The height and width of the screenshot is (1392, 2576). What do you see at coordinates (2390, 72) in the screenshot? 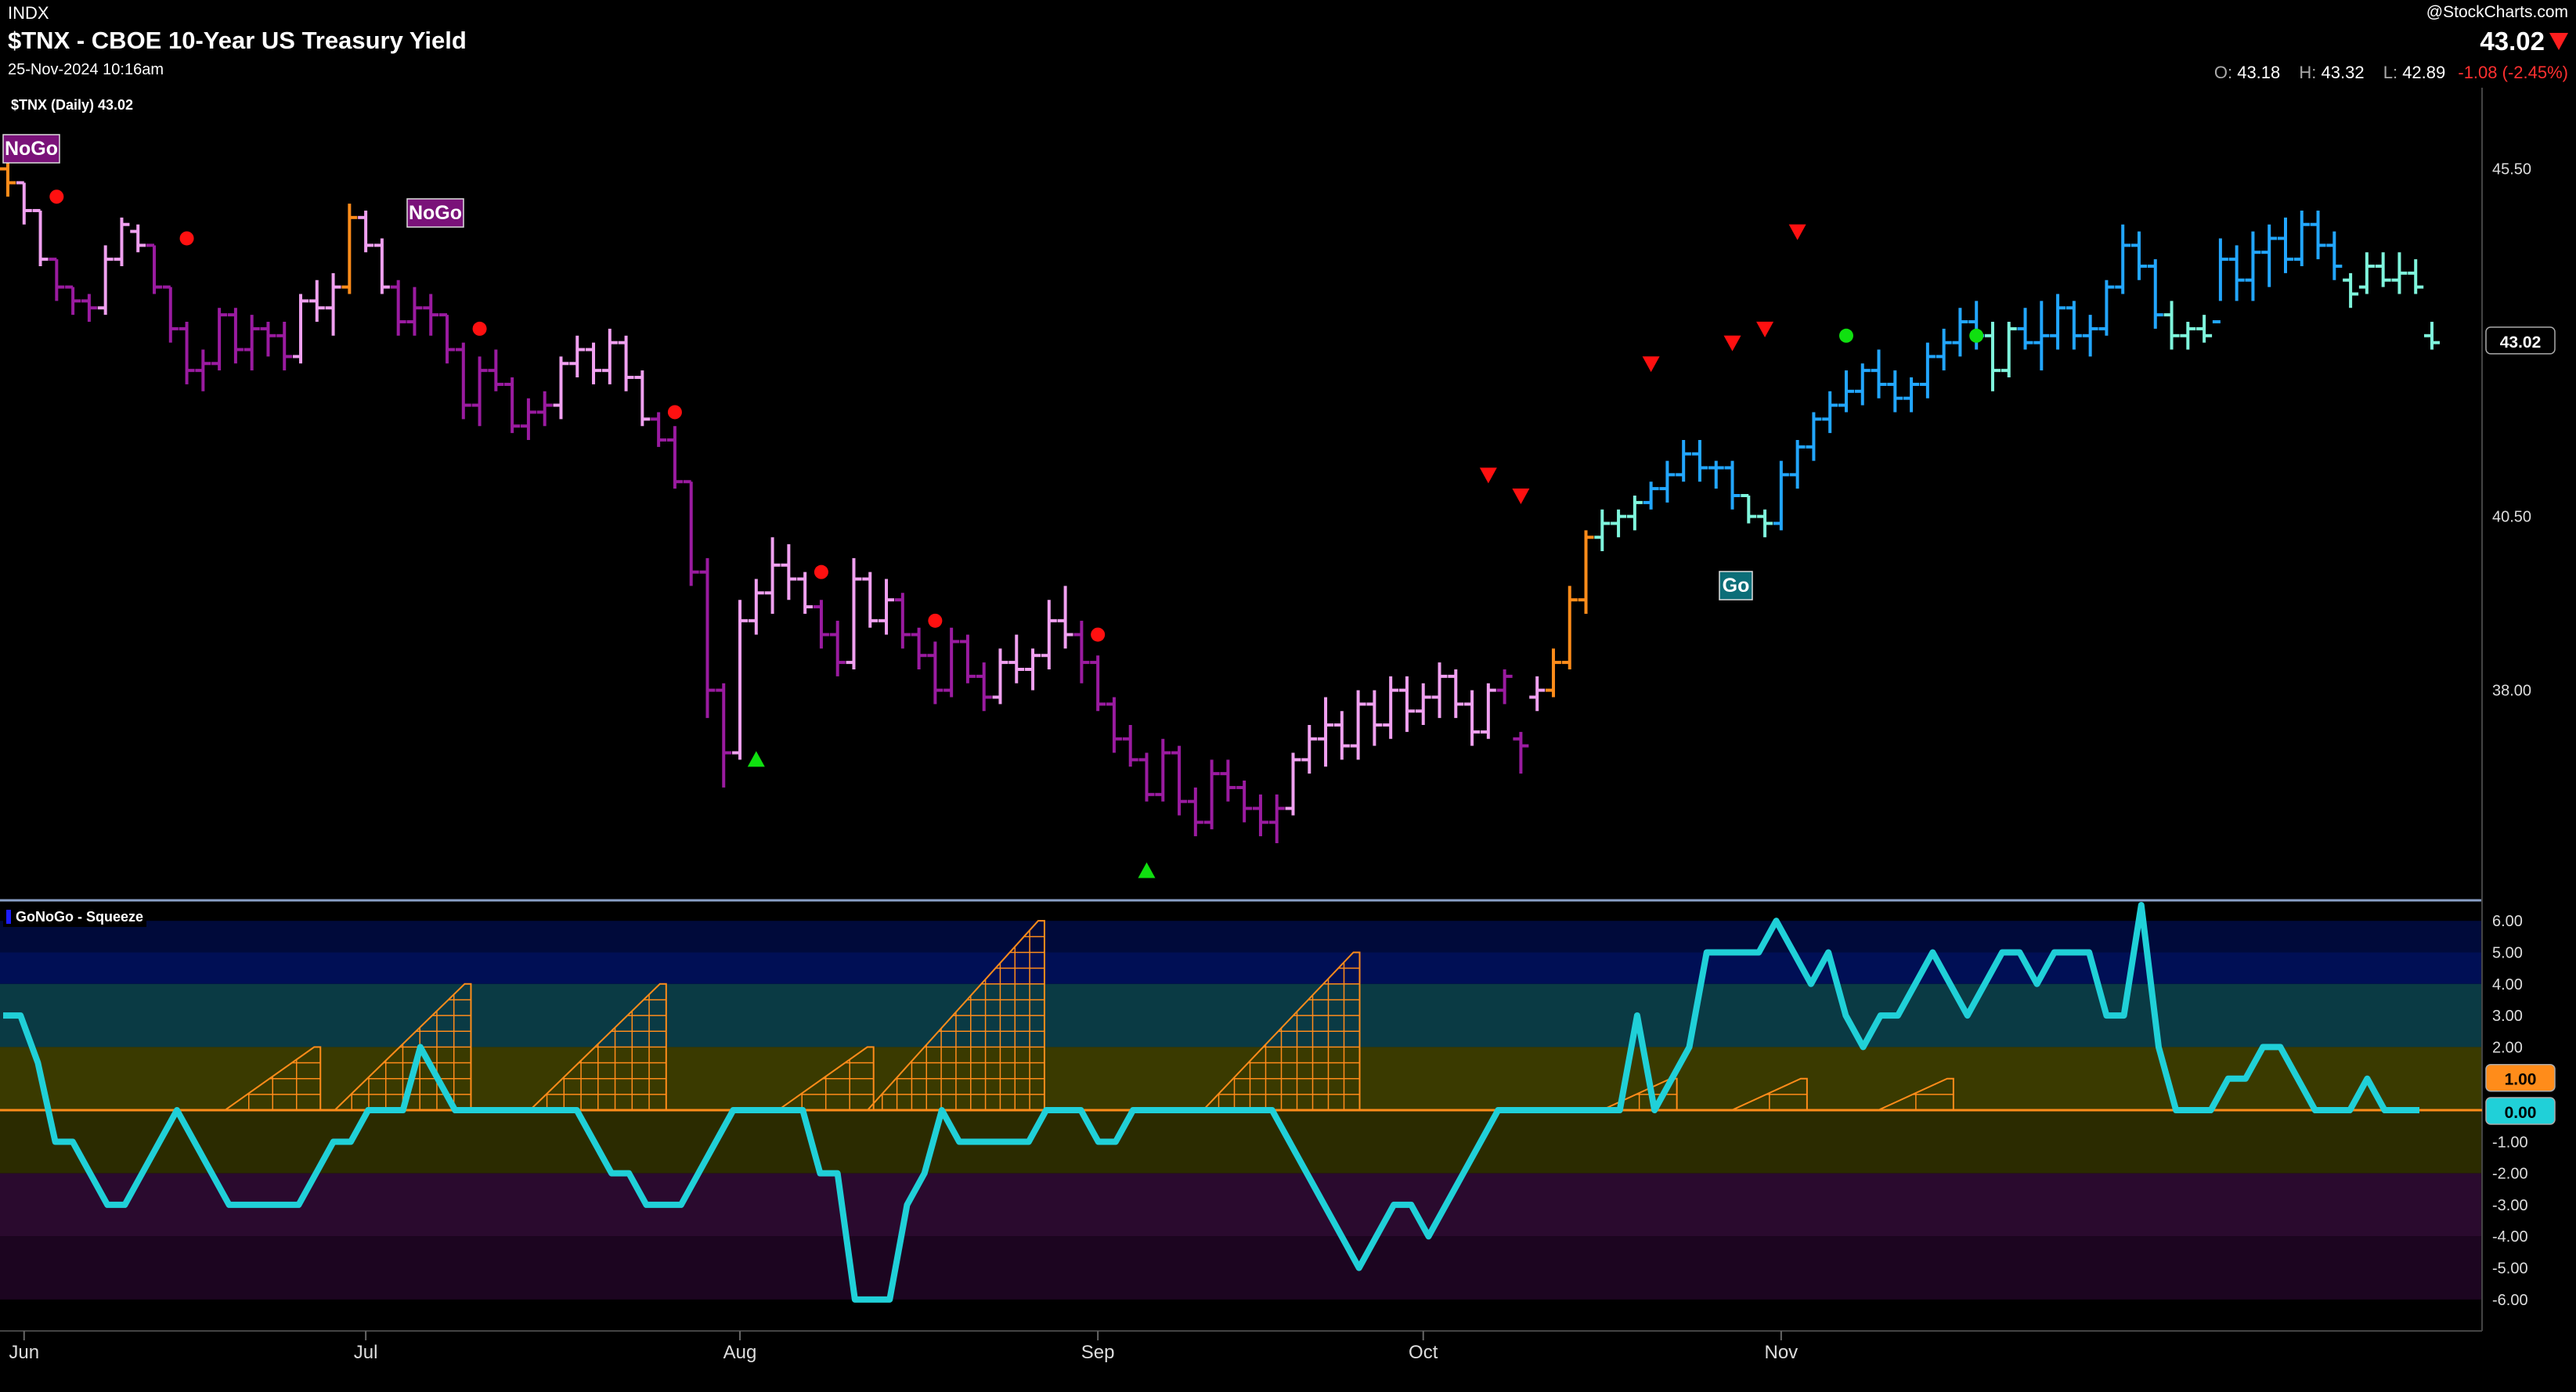
I see `low-label: L:` at bounding box center [2390, 72].